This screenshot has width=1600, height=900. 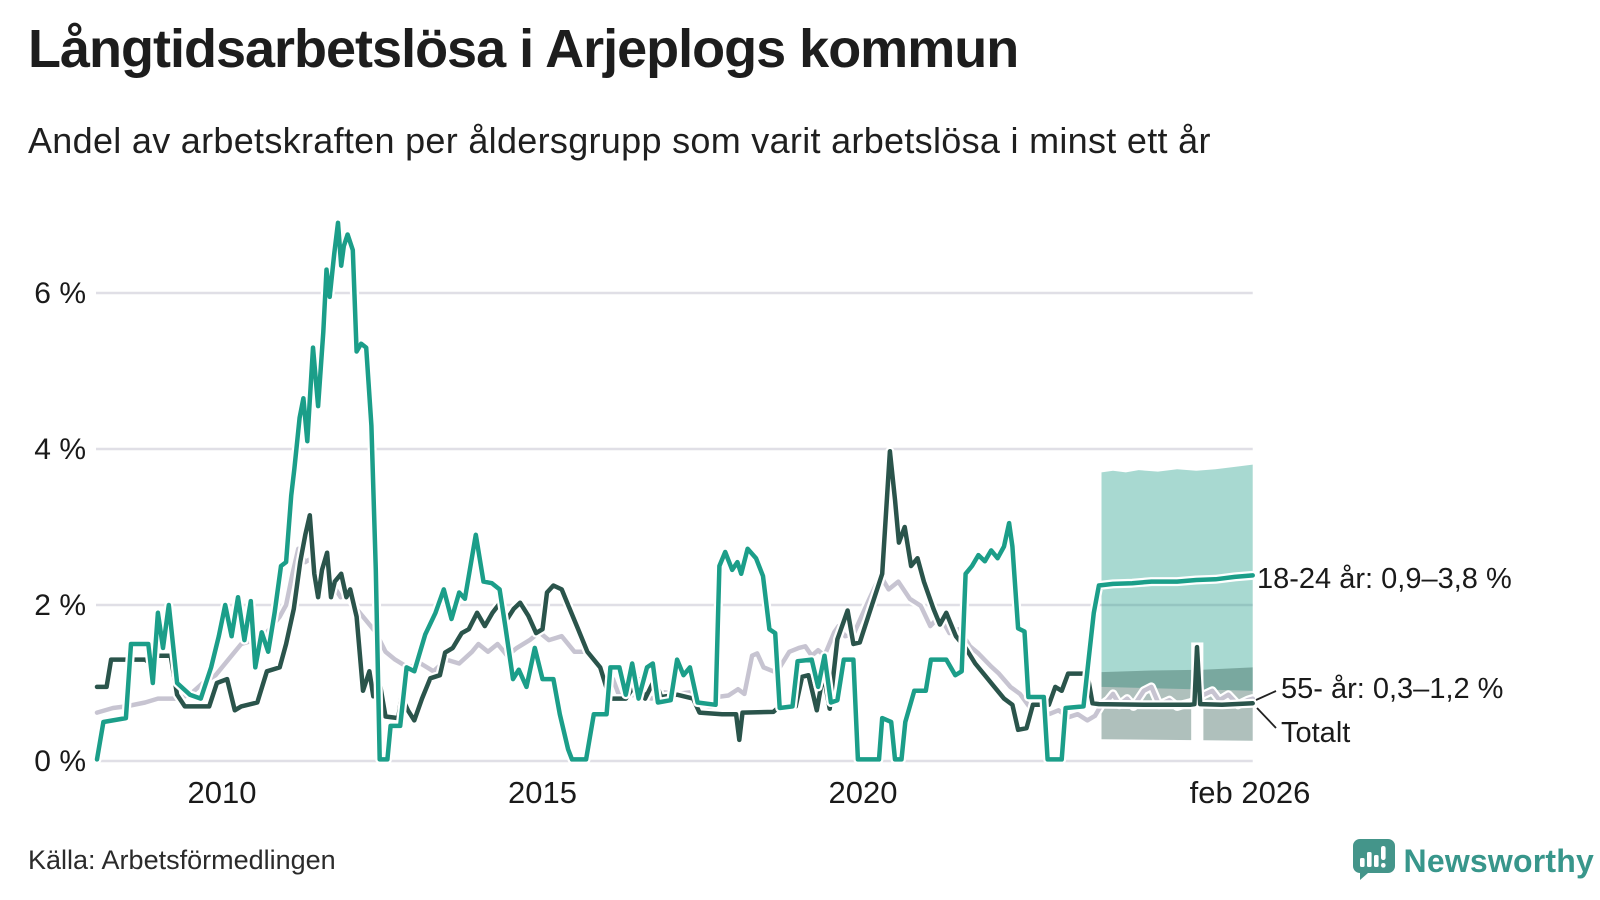 What do you see at coordinates (60, 761) in the screenshot?
I see `y-axis-tick-label: 0 %` at bounding box center [60, 761].